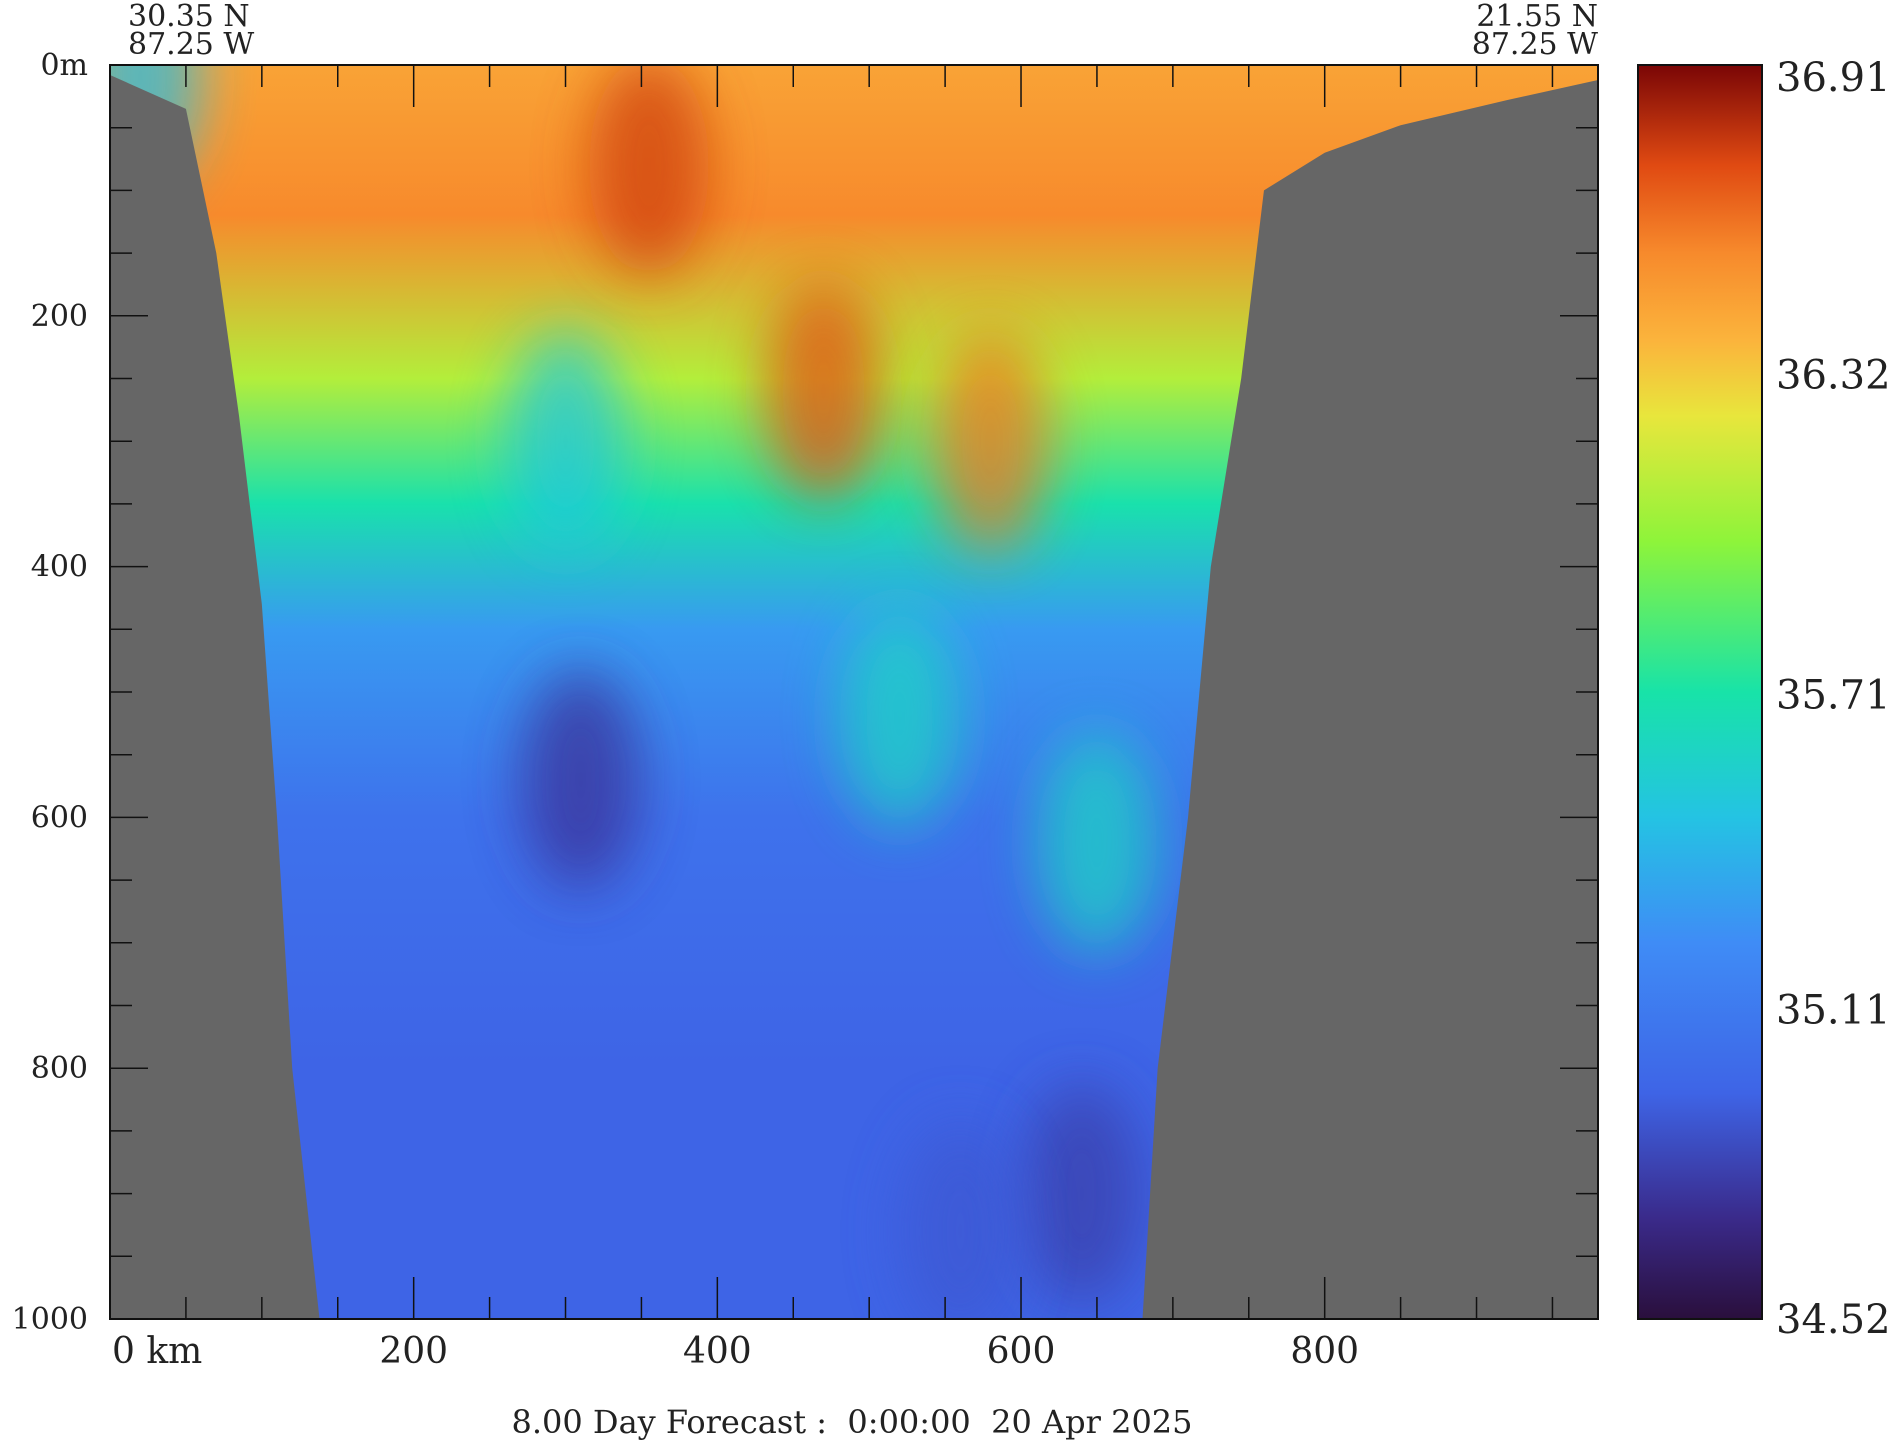 This screenshot has width=1890, height=1442. Describe the element at coordinates (59, 817) in the screenshot. I see `y-tick-label: 600` at that location.